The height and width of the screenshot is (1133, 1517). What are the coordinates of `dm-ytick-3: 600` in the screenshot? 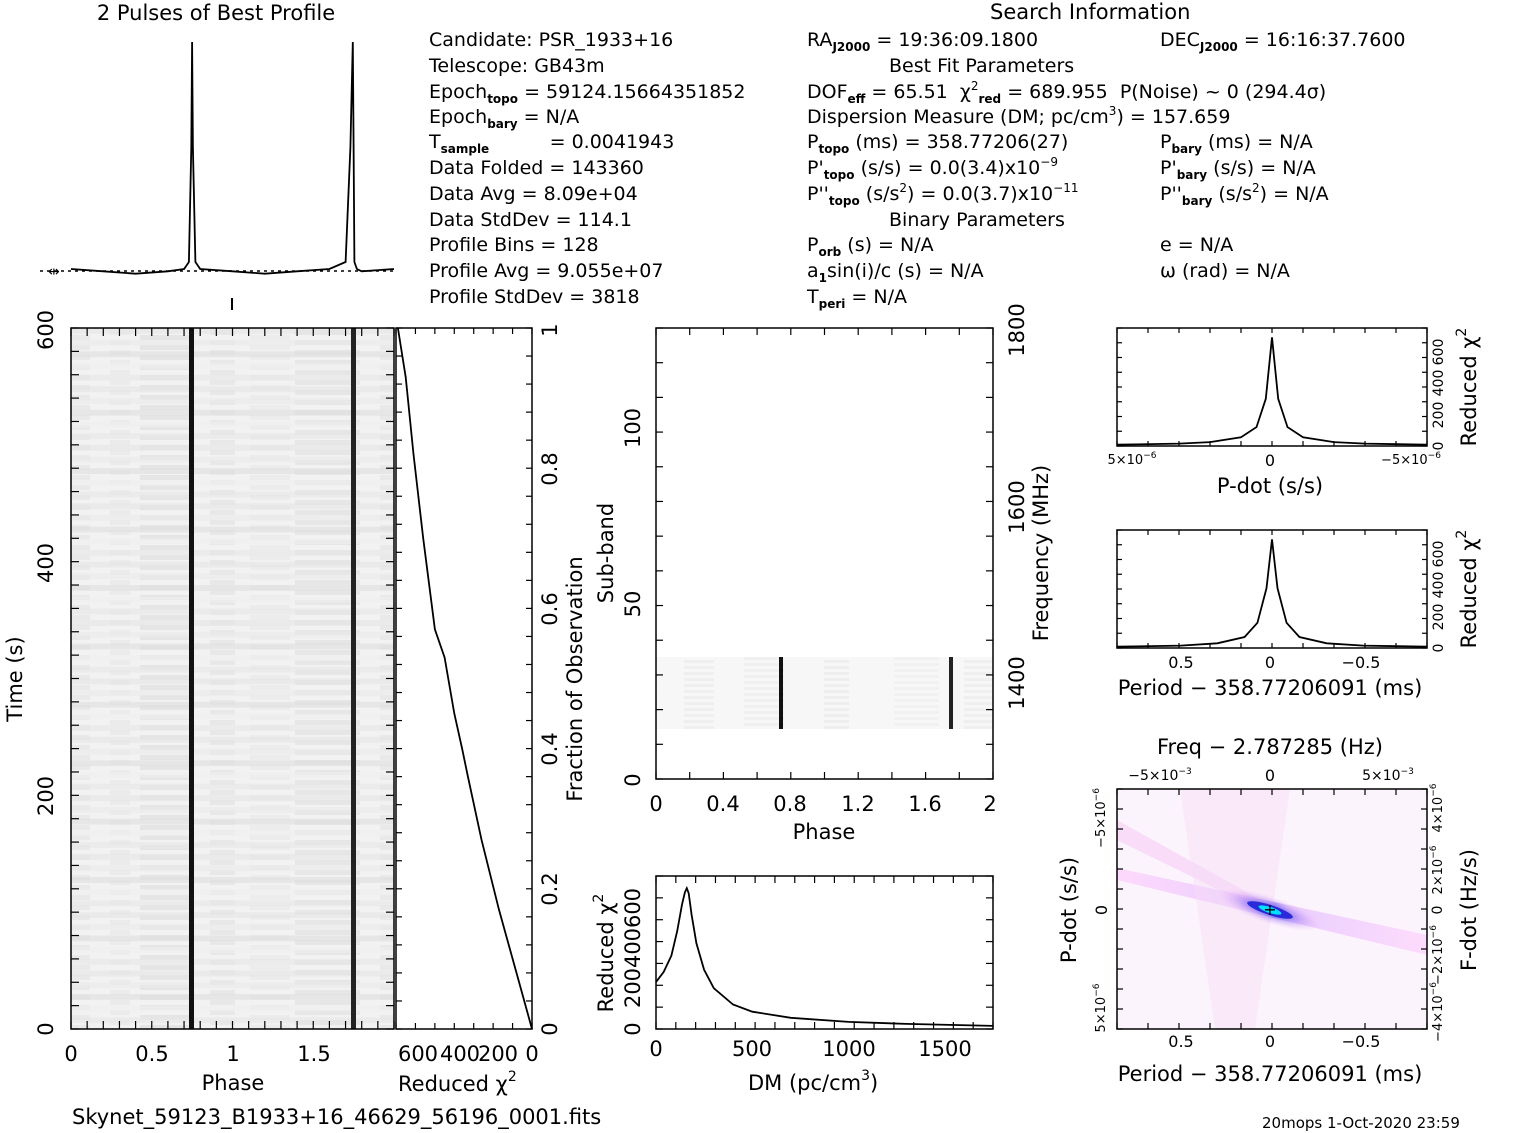 It's located at (633, 908).